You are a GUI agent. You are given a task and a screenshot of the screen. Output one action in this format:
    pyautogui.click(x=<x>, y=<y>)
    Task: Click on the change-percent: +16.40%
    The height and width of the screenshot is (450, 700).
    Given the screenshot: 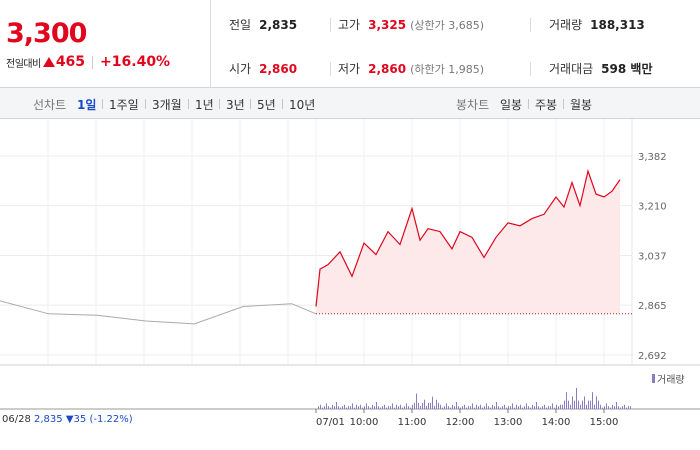 What is the action you would take?
    pyautogui.click(x=135, y=62)
    